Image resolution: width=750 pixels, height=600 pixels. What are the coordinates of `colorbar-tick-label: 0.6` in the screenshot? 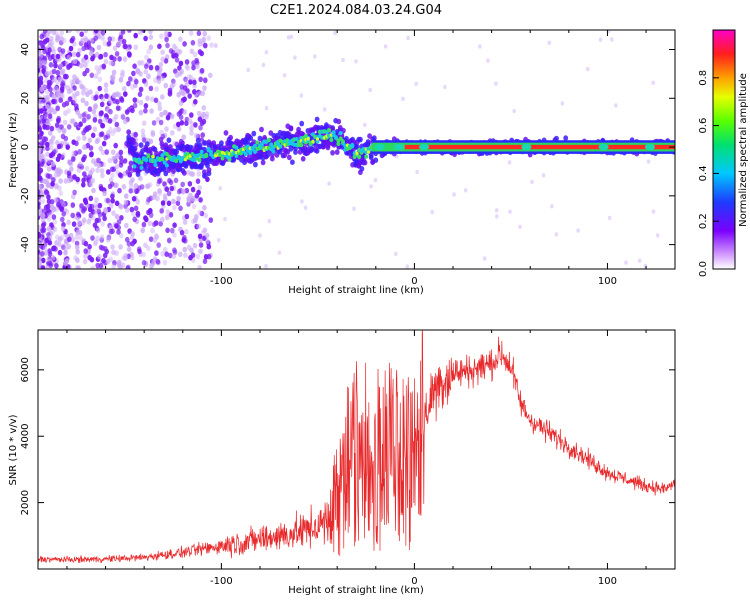 It's located at (703, 126).